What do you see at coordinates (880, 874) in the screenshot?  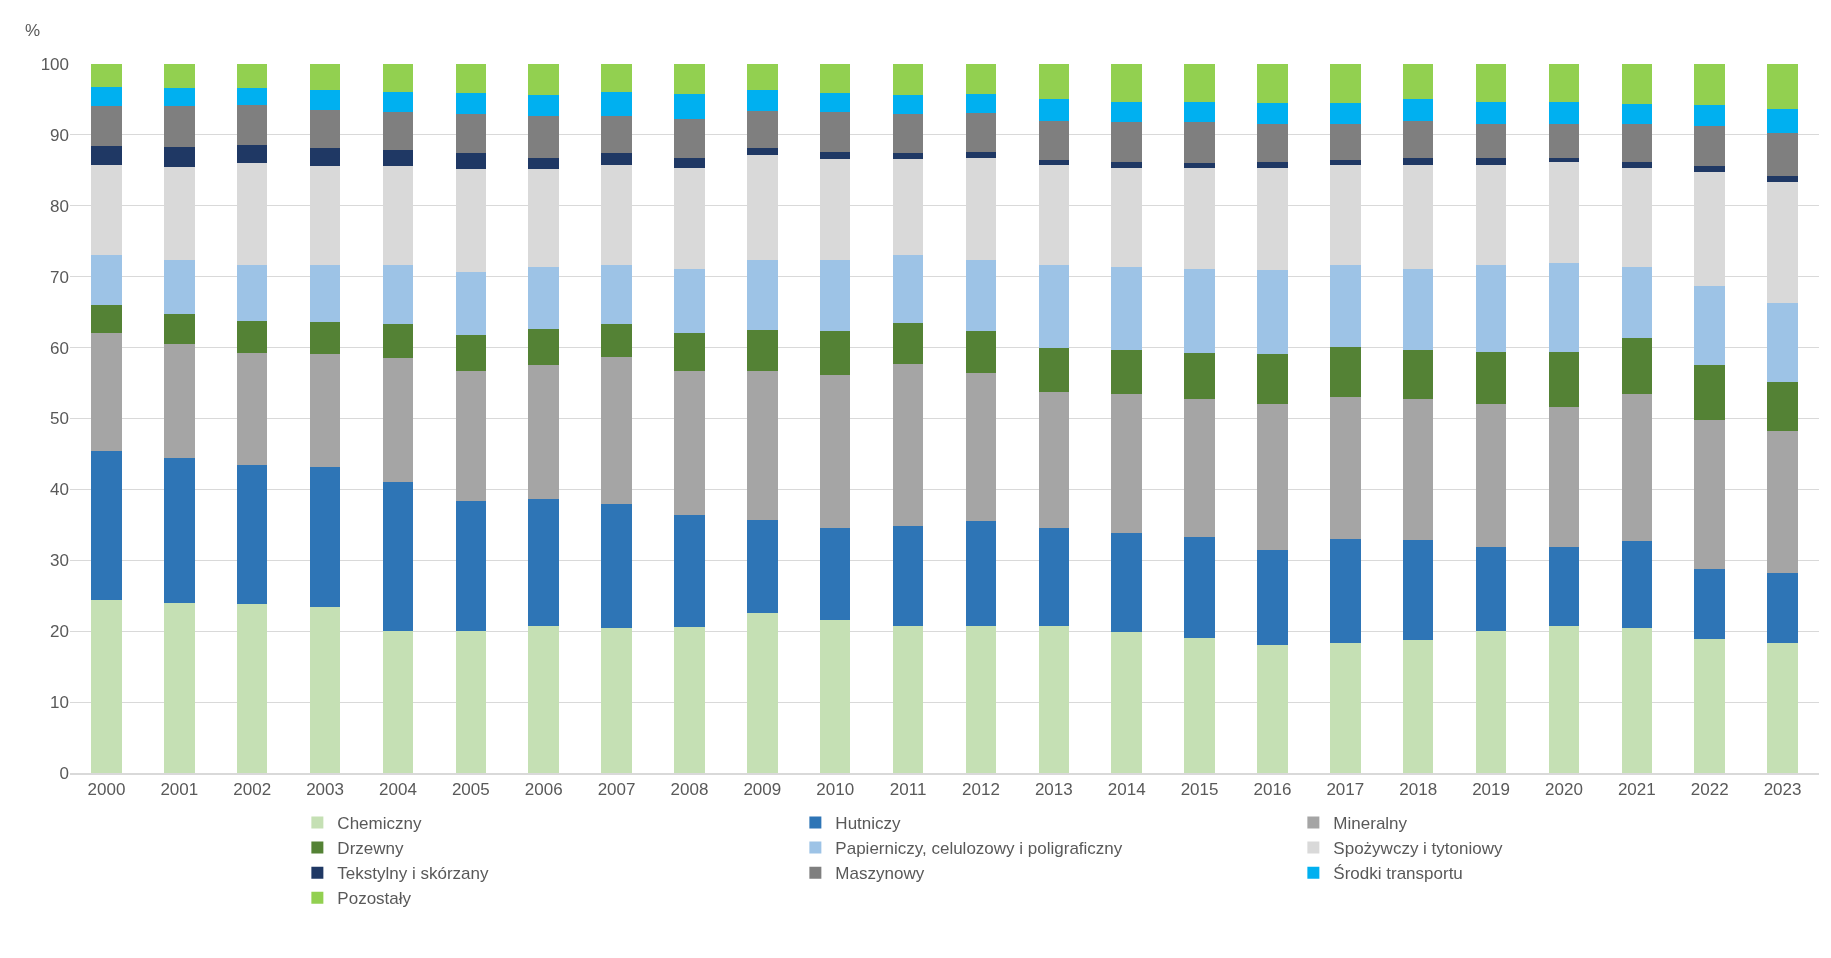 I see `legend-label: Maszynowy` at bounding box center [880, 874].